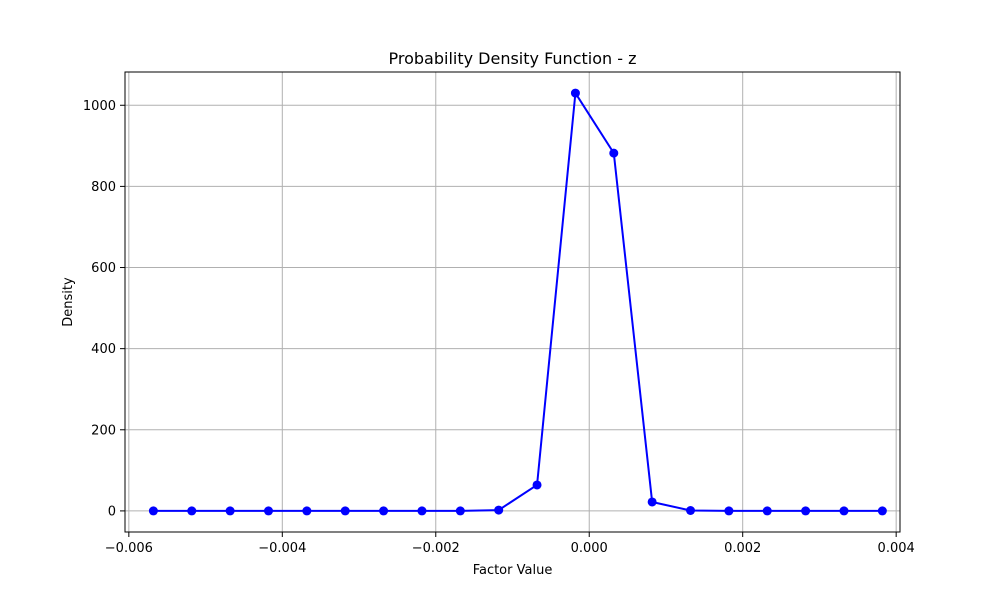 The width and height of the screenshot is (1000, 600). I want to click on x-tick-label: −0.002, so click(436, 548).